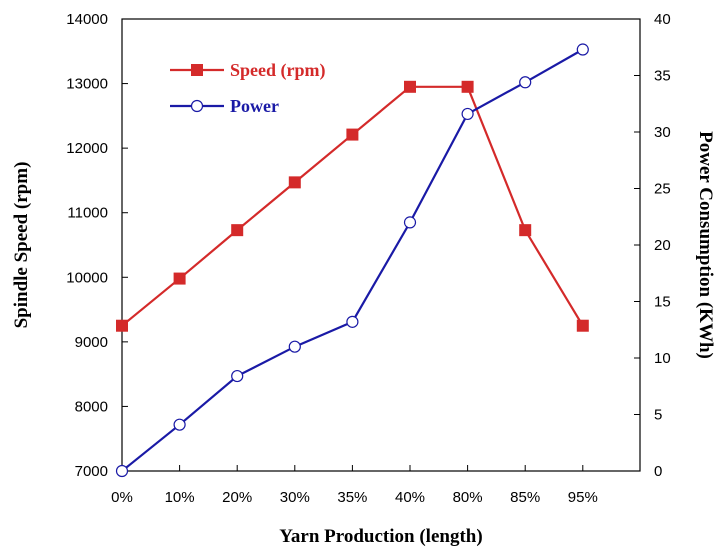  What do you see at coordinates (662, 132) in the screenshot?
I see `right-y-tick-label: 30` at bounding box center [662, 132].